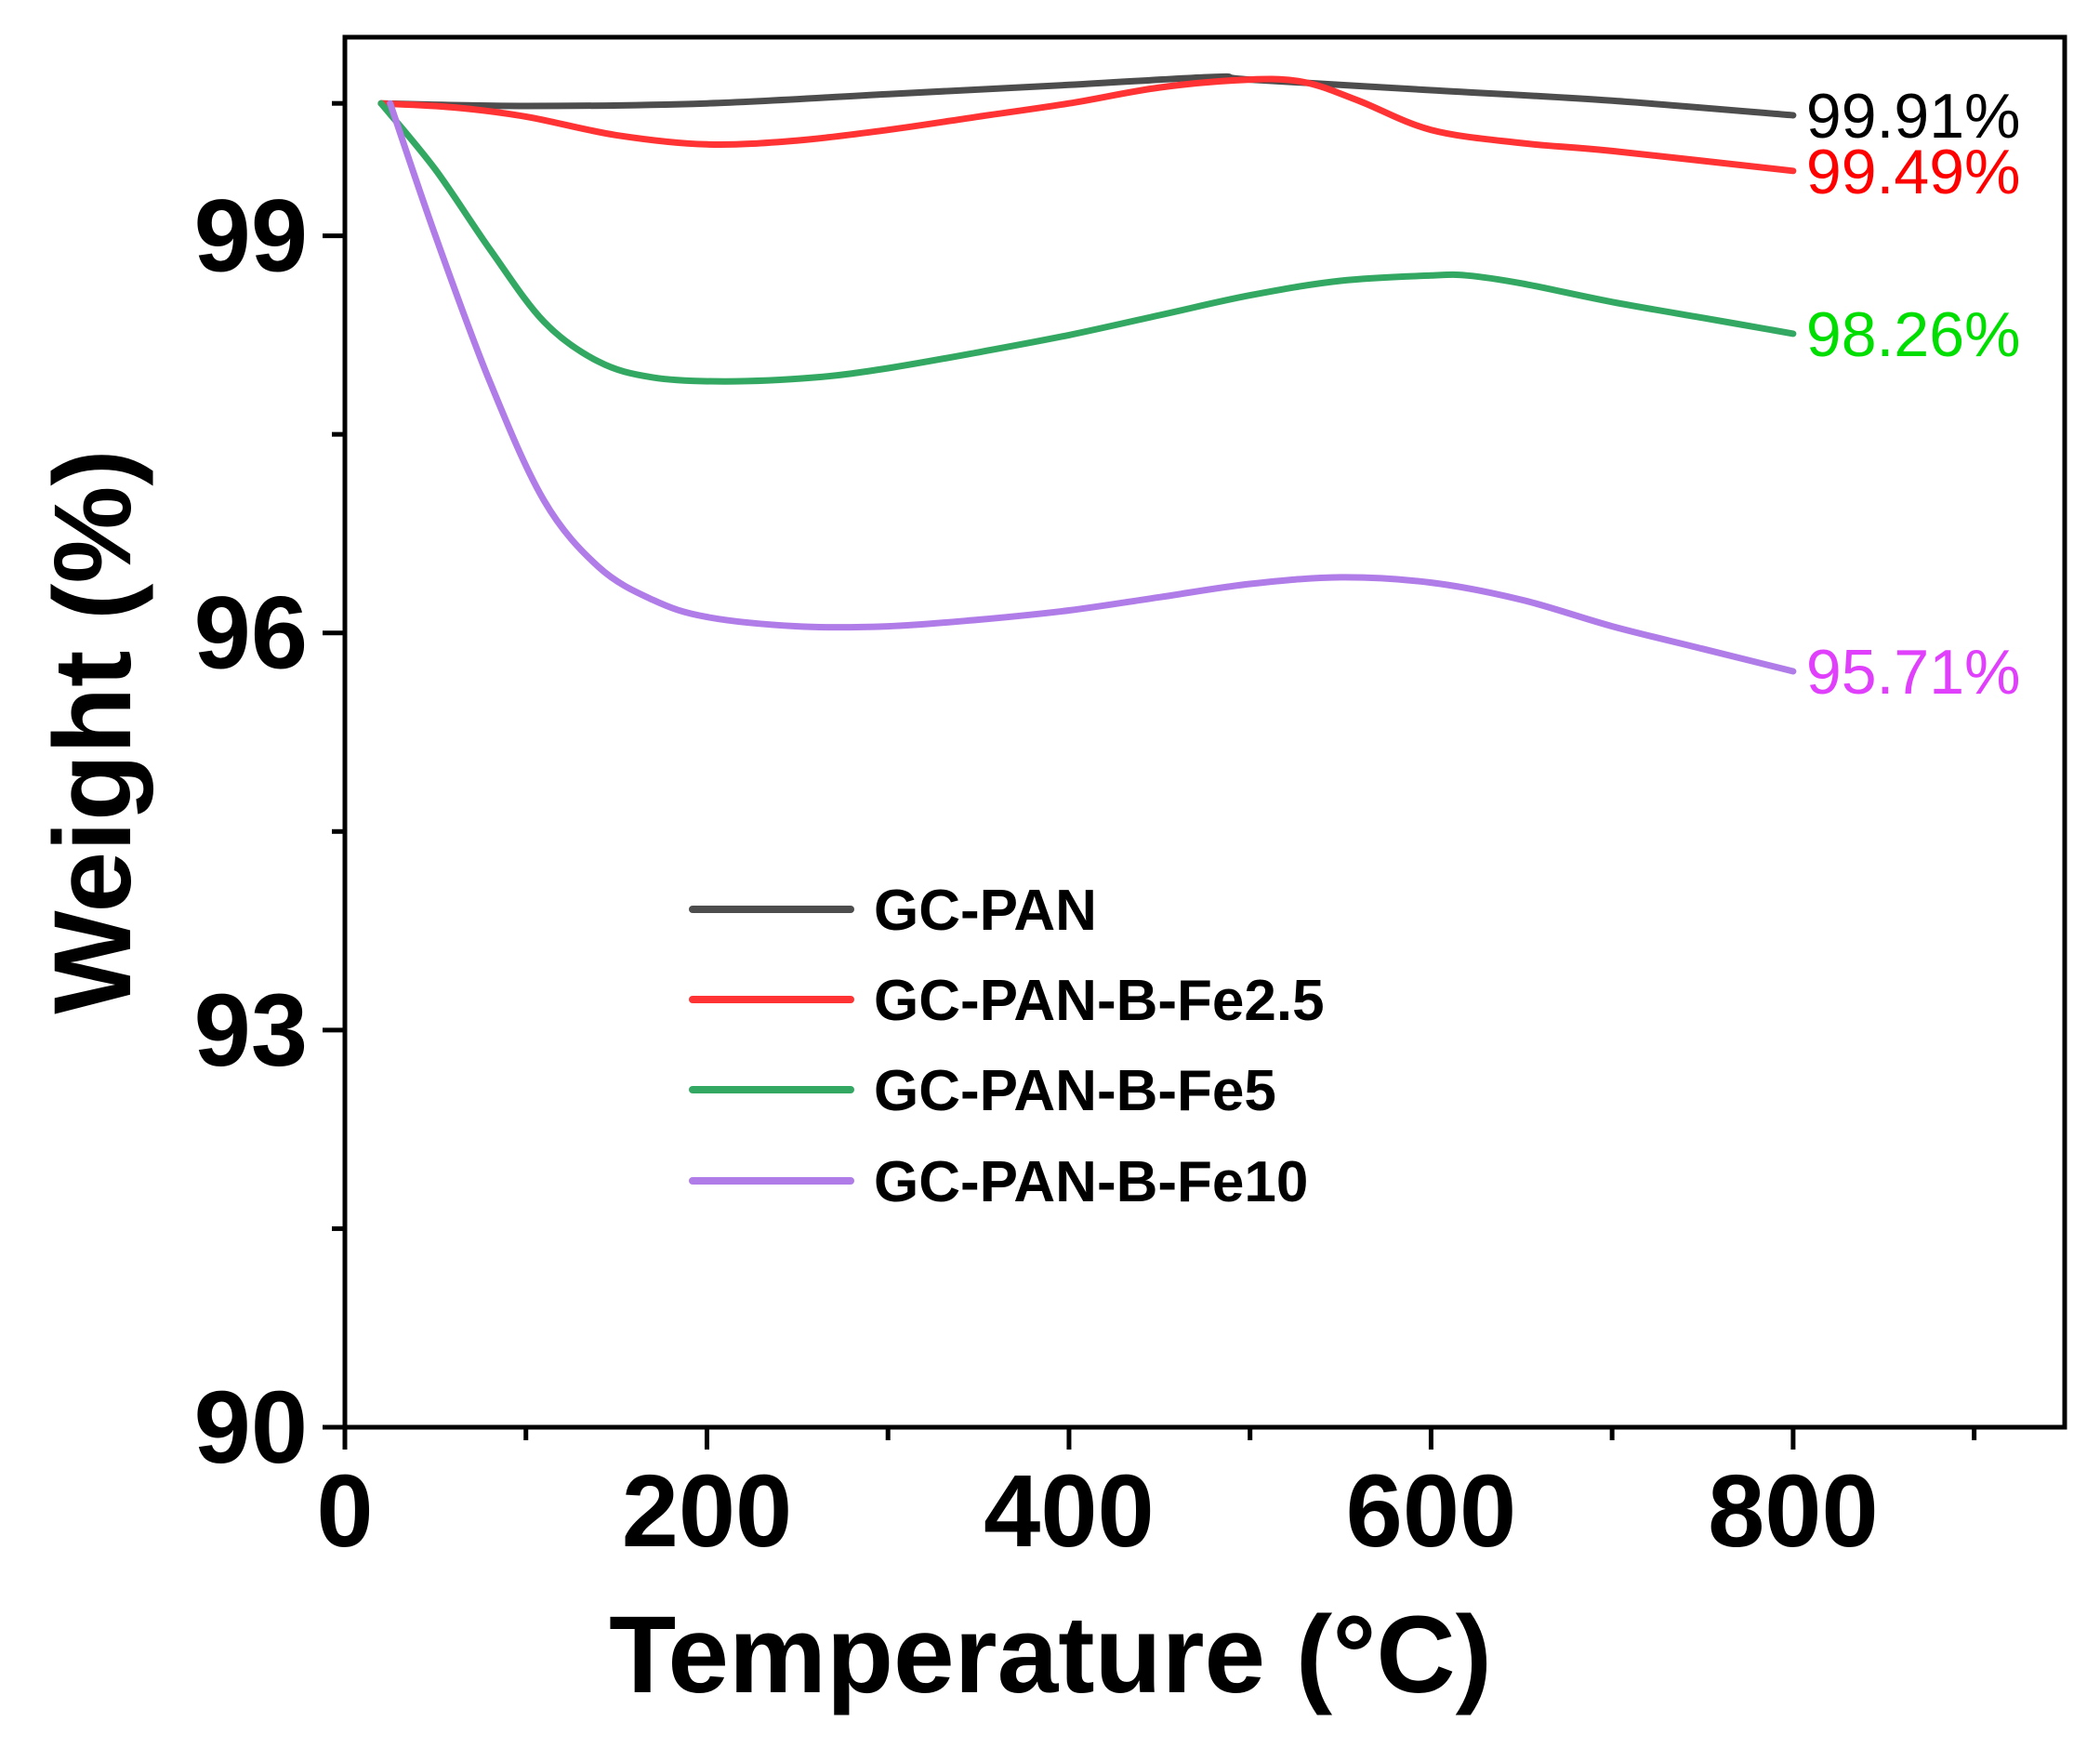 The width and height of the screenshot is (2100, 1748). Describe the element at coordinates (1913, 394) in the screenshot. I see `series-end-labels: 99.91%99.49% 98.26% 95.71%` at that location.